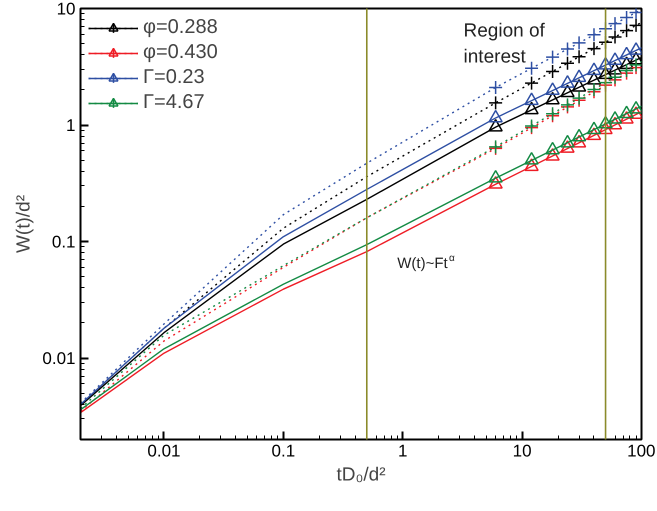 The height and width of the screenshot is (511, 657). I want to click on x-tick-label: 10, so click(522, 451).